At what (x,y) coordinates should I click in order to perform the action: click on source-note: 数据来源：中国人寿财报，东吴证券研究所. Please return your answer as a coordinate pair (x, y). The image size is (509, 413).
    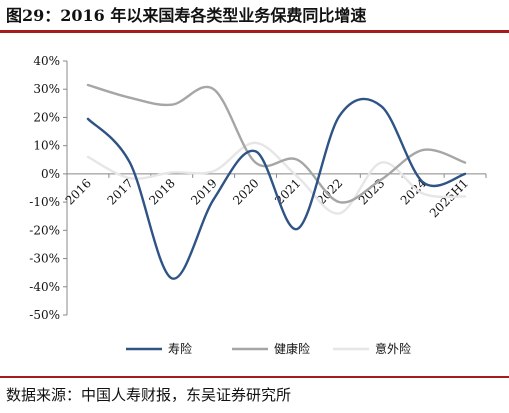
    Looking at the image, I should click on (149, 395).